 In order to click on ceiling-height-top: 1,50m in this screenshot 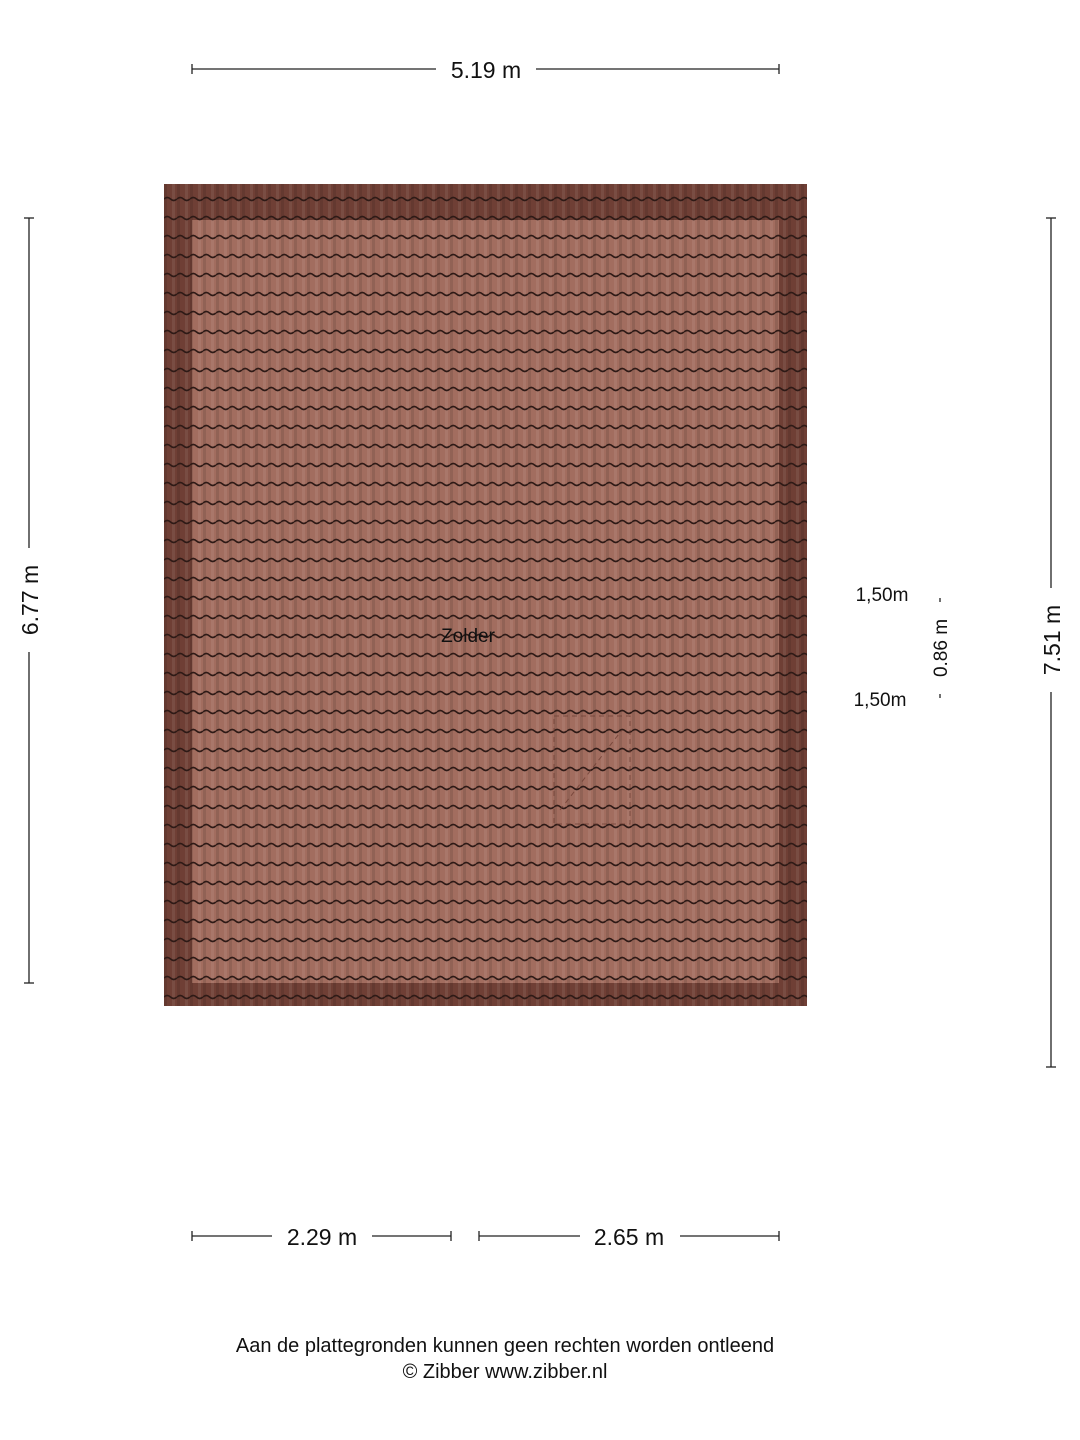, I will do `click(882, 595)`.